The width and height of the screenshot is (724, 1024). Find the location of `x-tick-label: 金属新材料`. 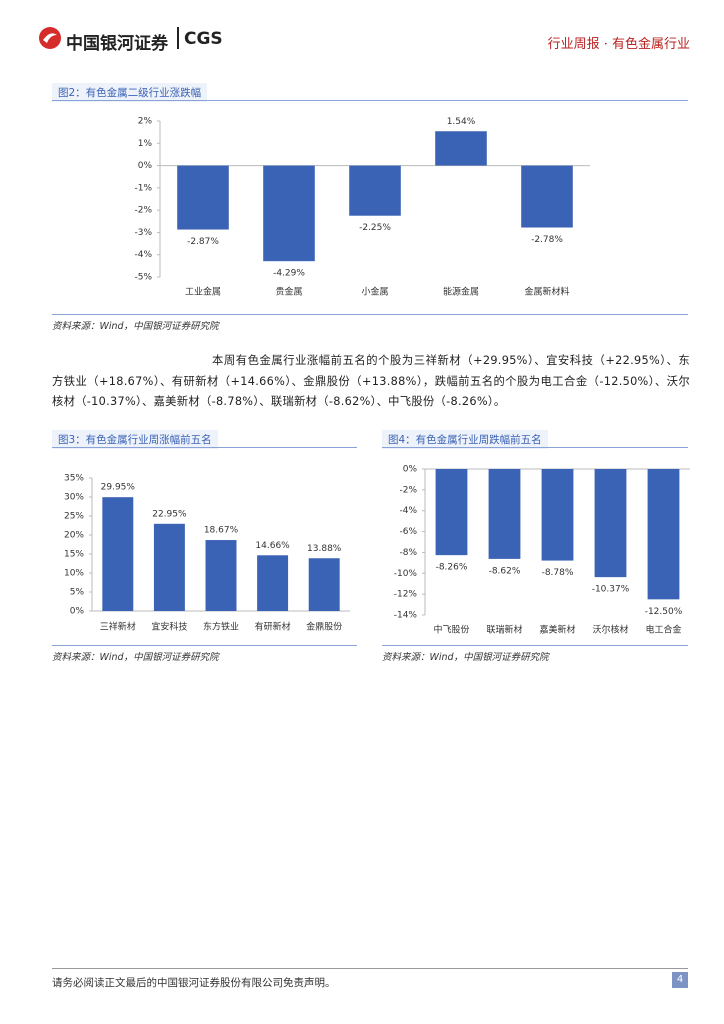

x-tick-label: 金属新材料 is located at coordinates (546, 292).